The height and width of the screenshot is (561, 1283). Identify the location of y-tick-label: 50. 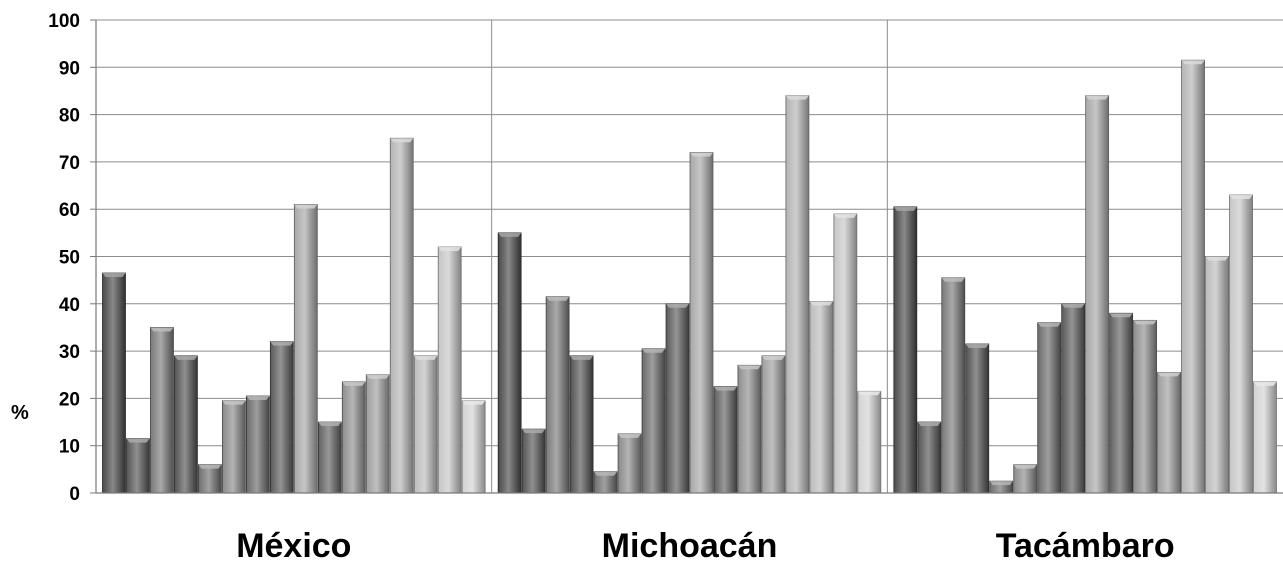
(69, 258).